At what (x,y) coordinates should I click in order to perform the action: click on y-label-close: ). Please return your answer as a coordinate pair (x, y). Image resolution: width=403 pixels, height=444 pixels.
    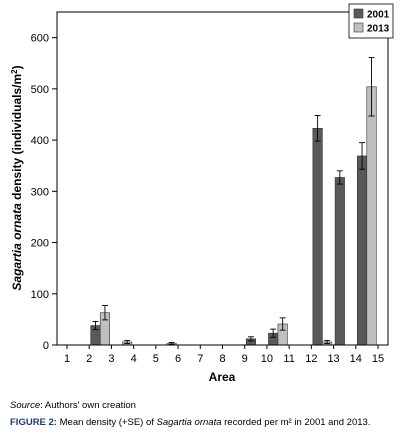
    Looking at the image, I should click on (17, 67).